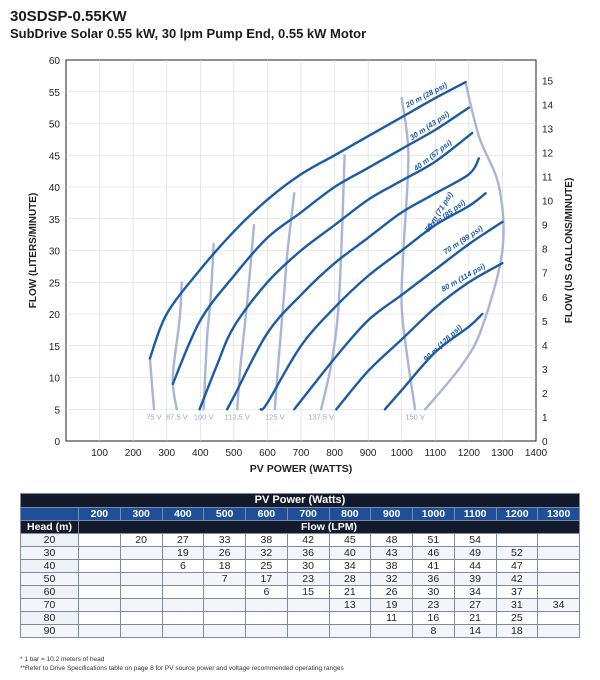  Describe the element at coordinates (301, 469) in the screenshot. I see `x-axis-label: PV POWER (WATTS)` at that location.